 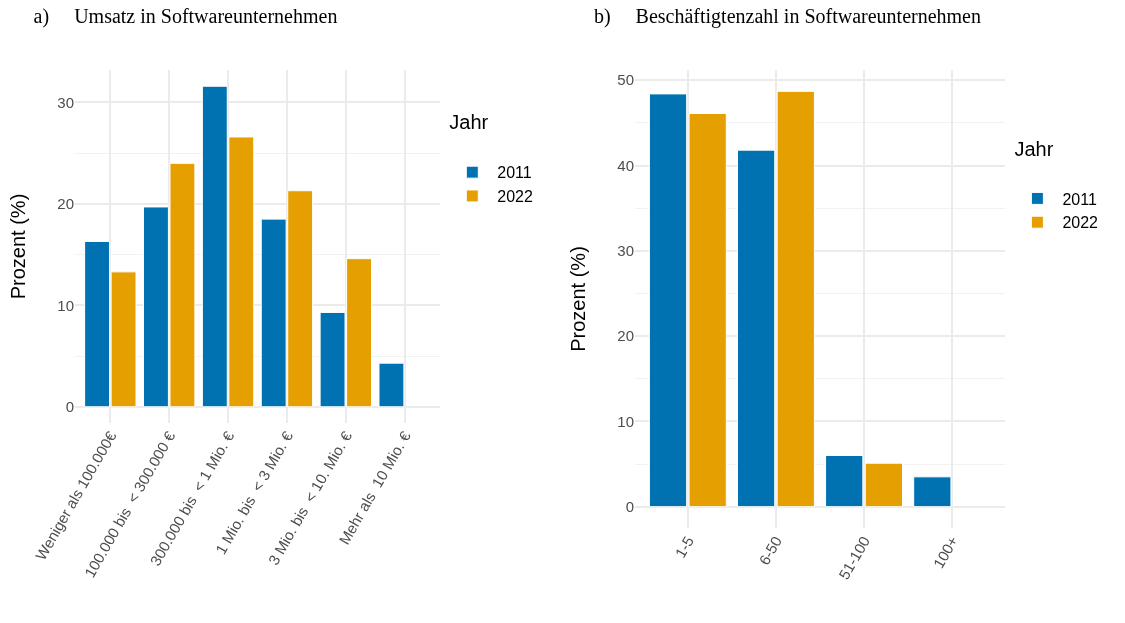 What do you see at coordinates (684, 547) in the screenshot?
I see `x-tick-label: 1-5` at bounding box center [684, 547].